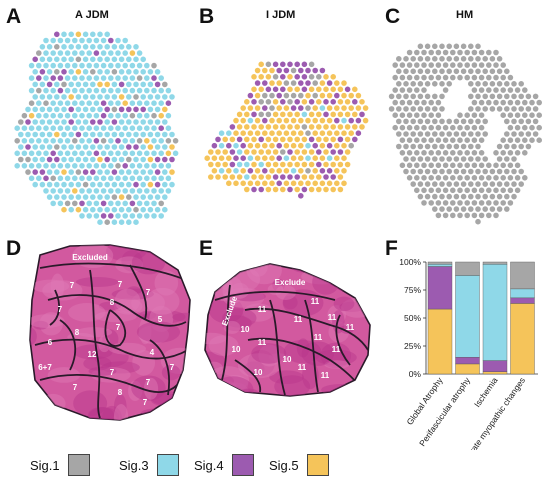 The height and width of the screenshot is (490, 550). I want to click on y-tick-label: 100%, so click(410, 262).